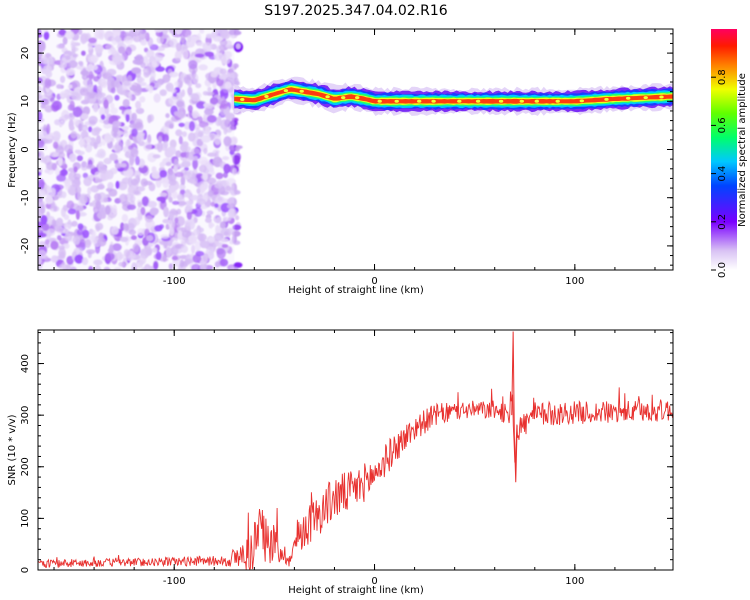  Describe the element at coordinates (574, 581) in the screenshot. I see `snr-xtick-label: 100` at that location.